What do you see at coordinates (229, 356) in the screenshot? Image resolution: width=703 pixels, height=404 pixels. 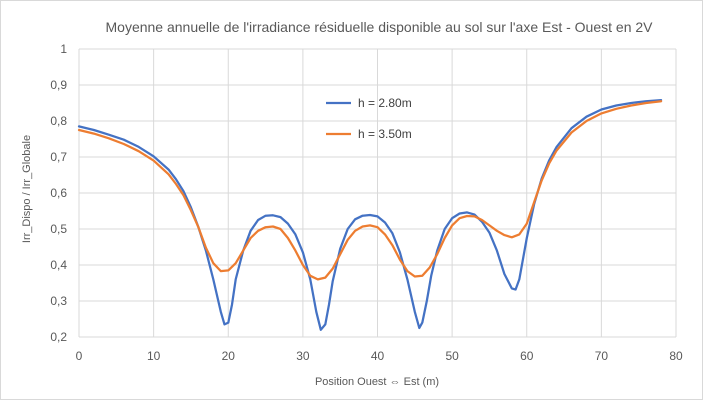 I see `x-tick-label: 20` at bounding box center [229, 356].